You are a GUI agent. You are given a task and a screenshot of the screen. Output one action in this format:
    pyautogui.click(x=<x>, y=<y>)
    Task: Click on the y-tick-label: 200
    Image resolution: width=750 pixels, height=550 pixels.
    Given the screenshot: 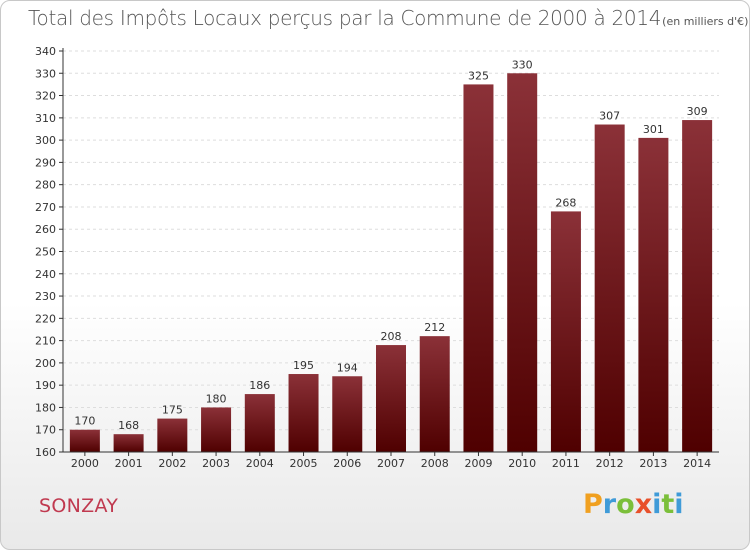 What is the action you would take?
    pyautogui.click(x=45, y=363)
    